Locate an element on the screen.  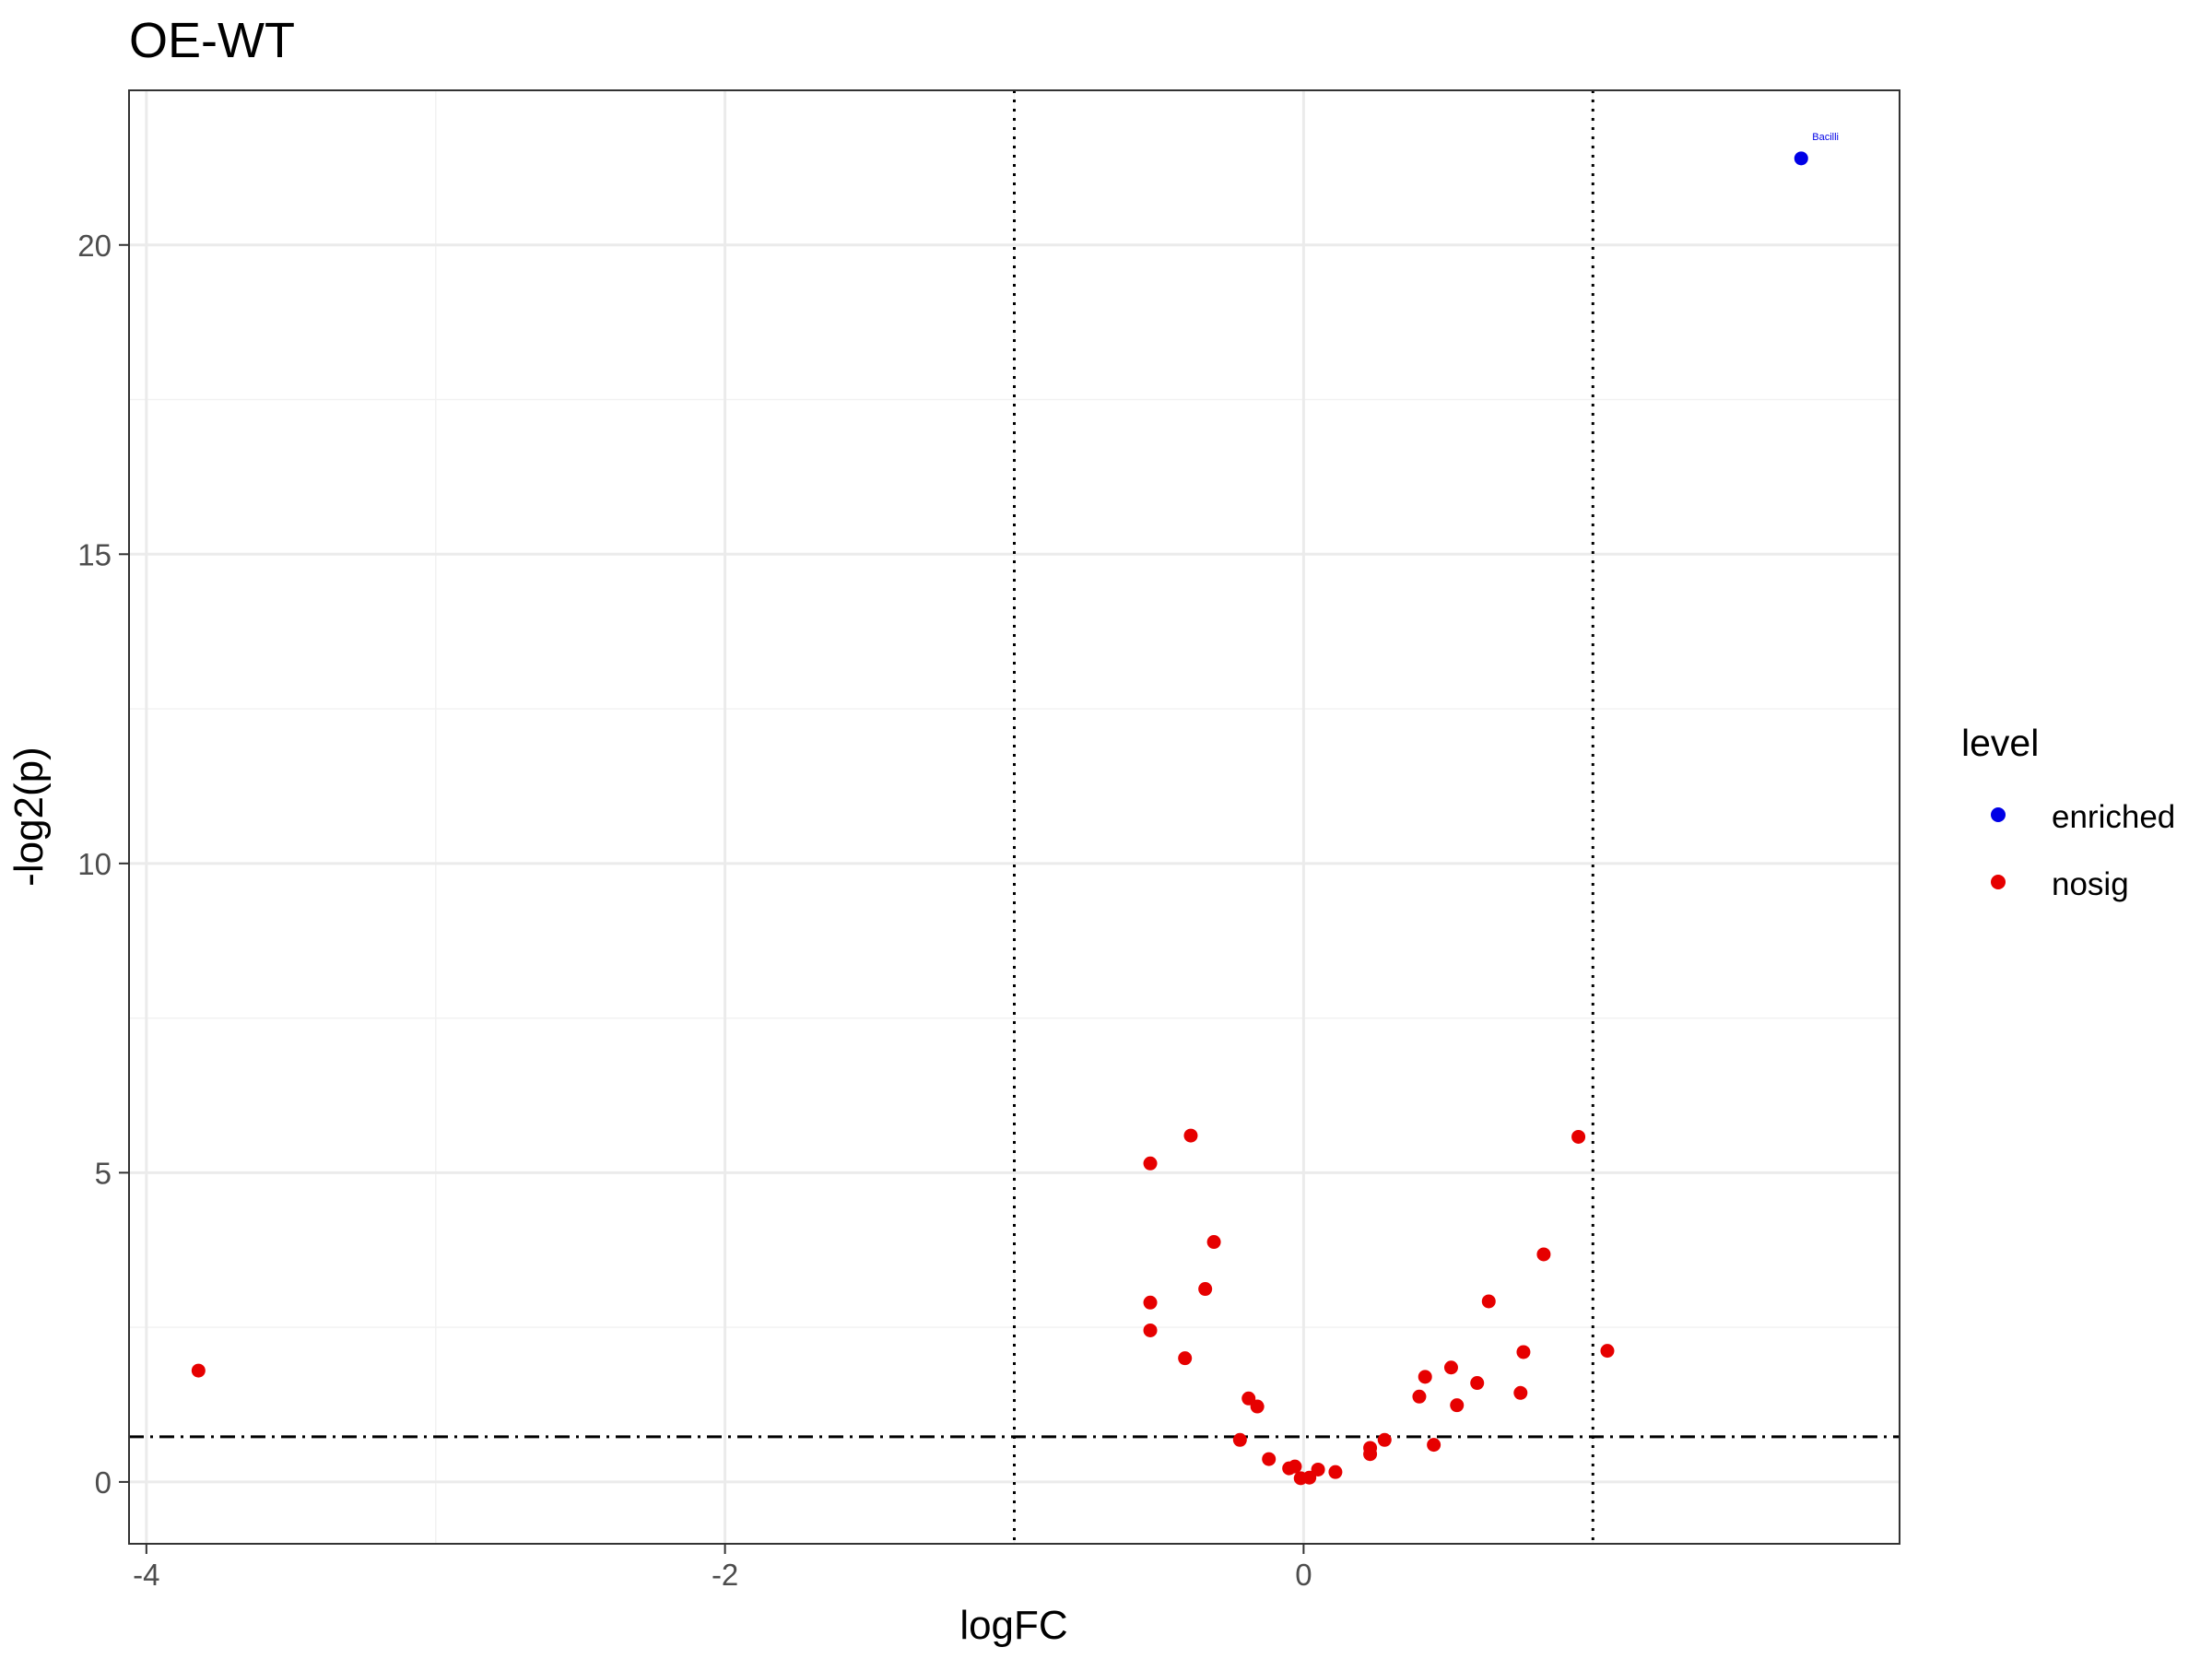
y-axis: 0 5 10 15 20 is located at coordinates (103, 864).